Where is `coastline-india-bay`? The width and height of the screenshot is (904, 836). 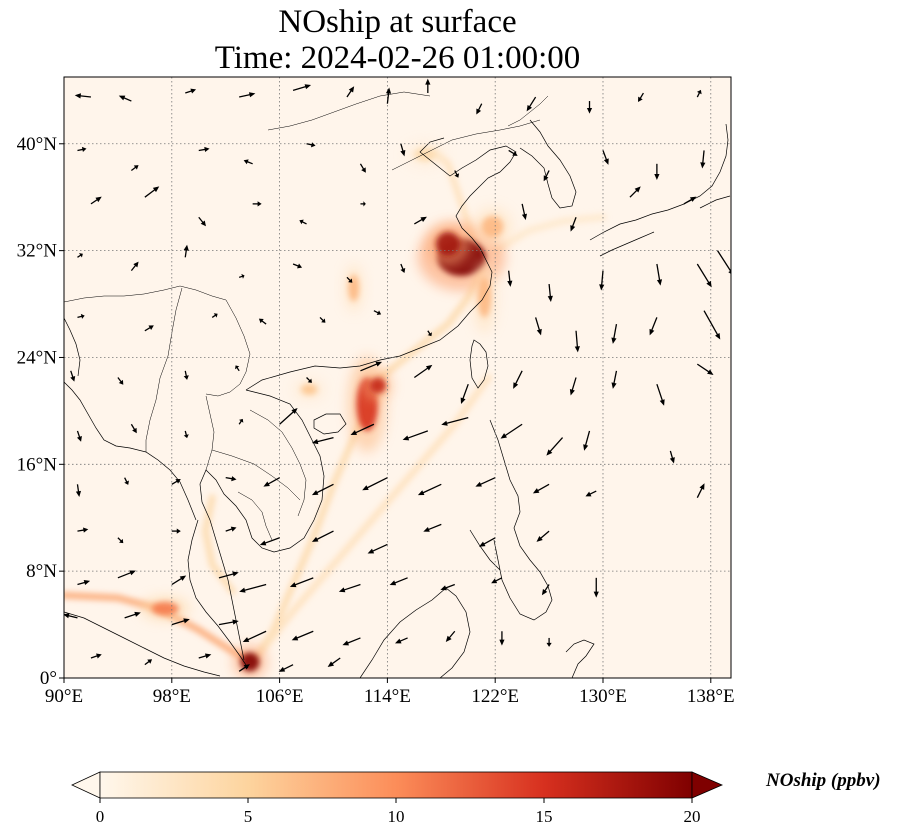
coastline-india-bay is located at coordinates (72, 347).